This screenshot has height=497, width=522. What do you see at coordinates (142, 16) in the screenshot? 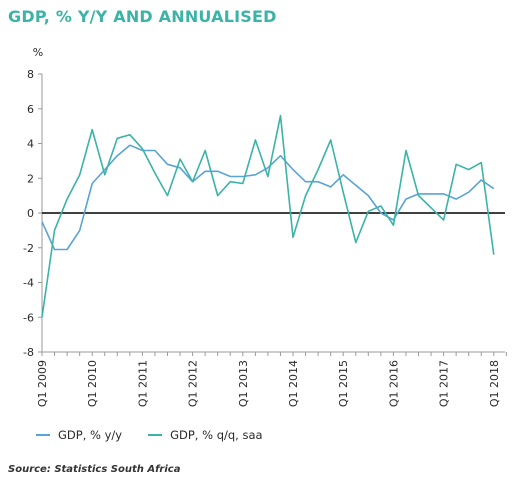
I see `chart-title: GDP, % Y/Y AND ANNUALISED` at bounding box center [142, 16].